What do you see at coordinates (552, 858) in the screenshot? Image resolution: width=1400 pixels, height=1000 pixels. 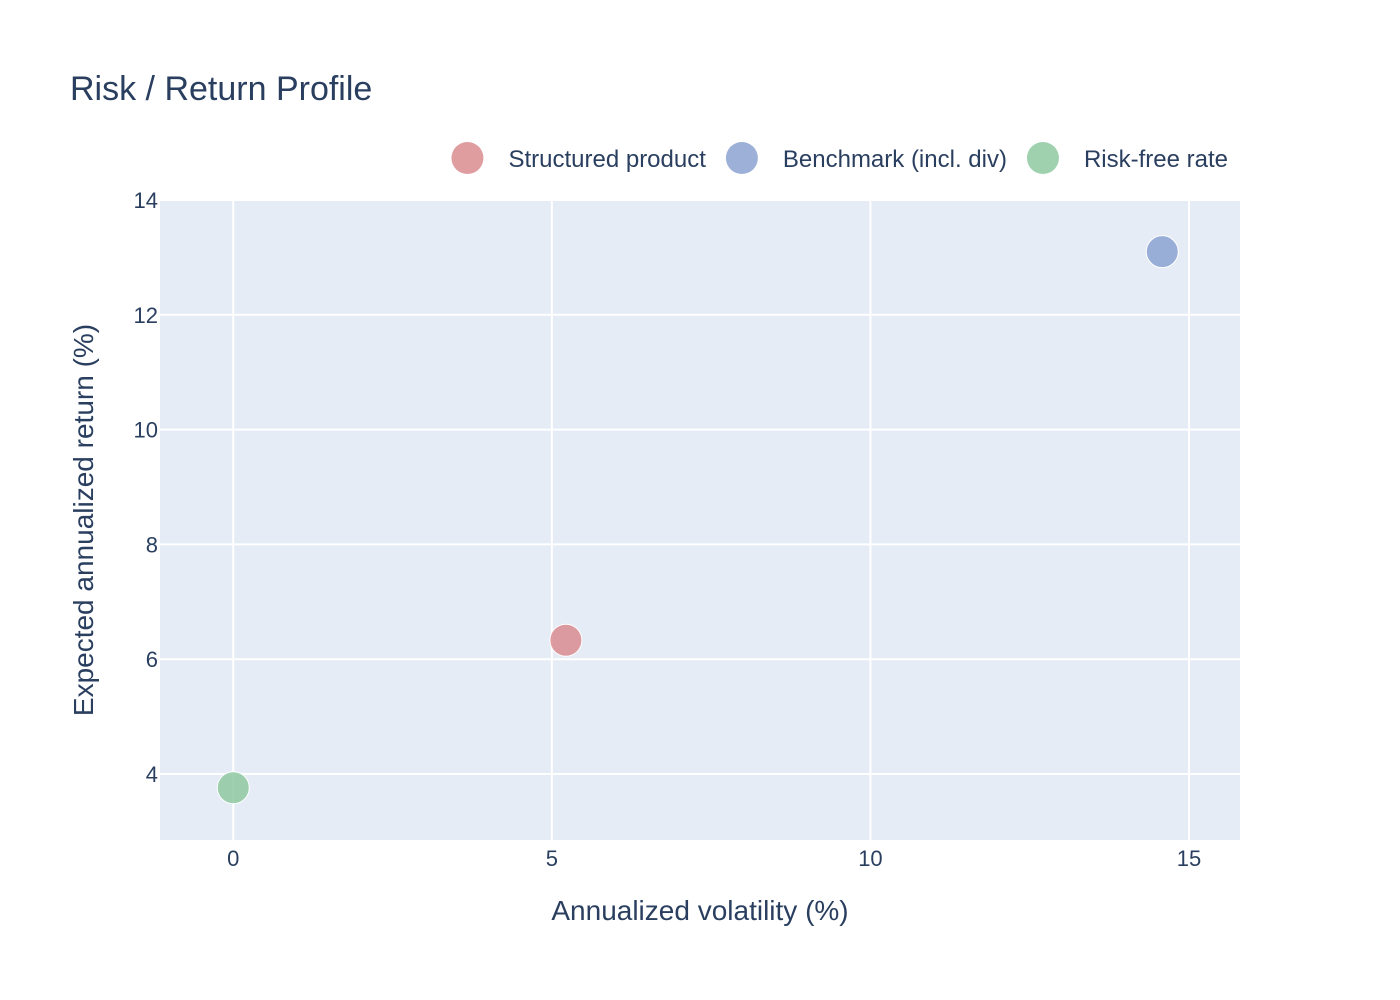 I see `x-tick-label: 5` at bounding box center [552, 858].